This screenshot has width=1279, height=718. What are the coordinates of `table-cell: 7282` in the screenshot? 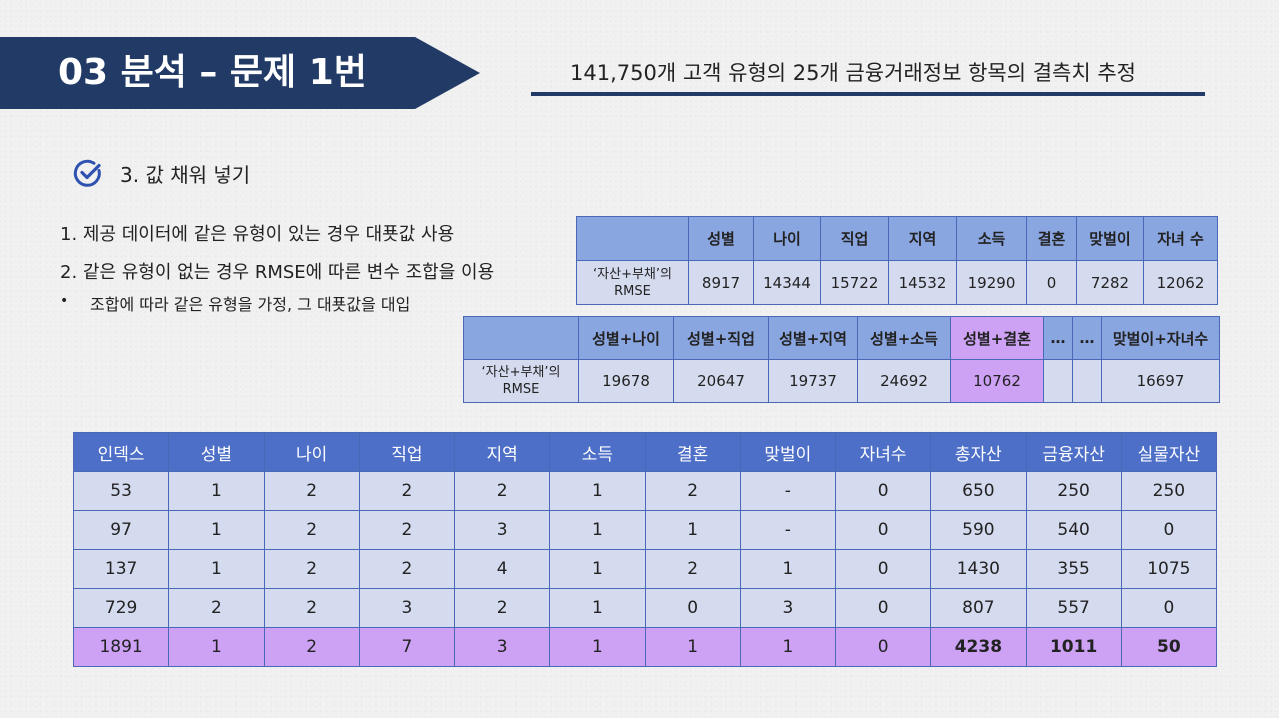 It's located at (1110, 282).